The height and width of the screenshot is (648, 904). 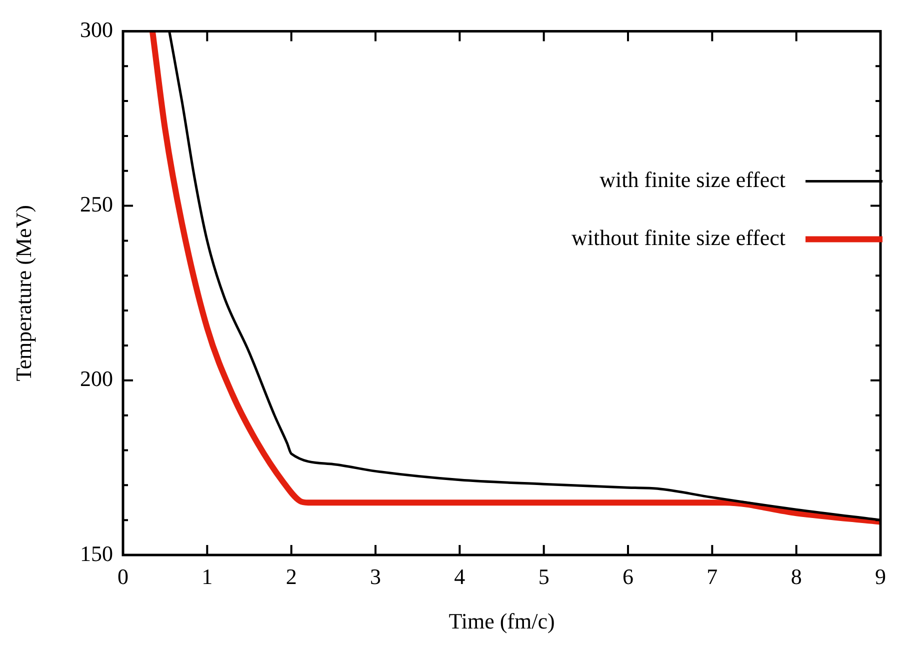 I want to click on y-axis-title: Temperature (MeV), so click(x=23, y=293).